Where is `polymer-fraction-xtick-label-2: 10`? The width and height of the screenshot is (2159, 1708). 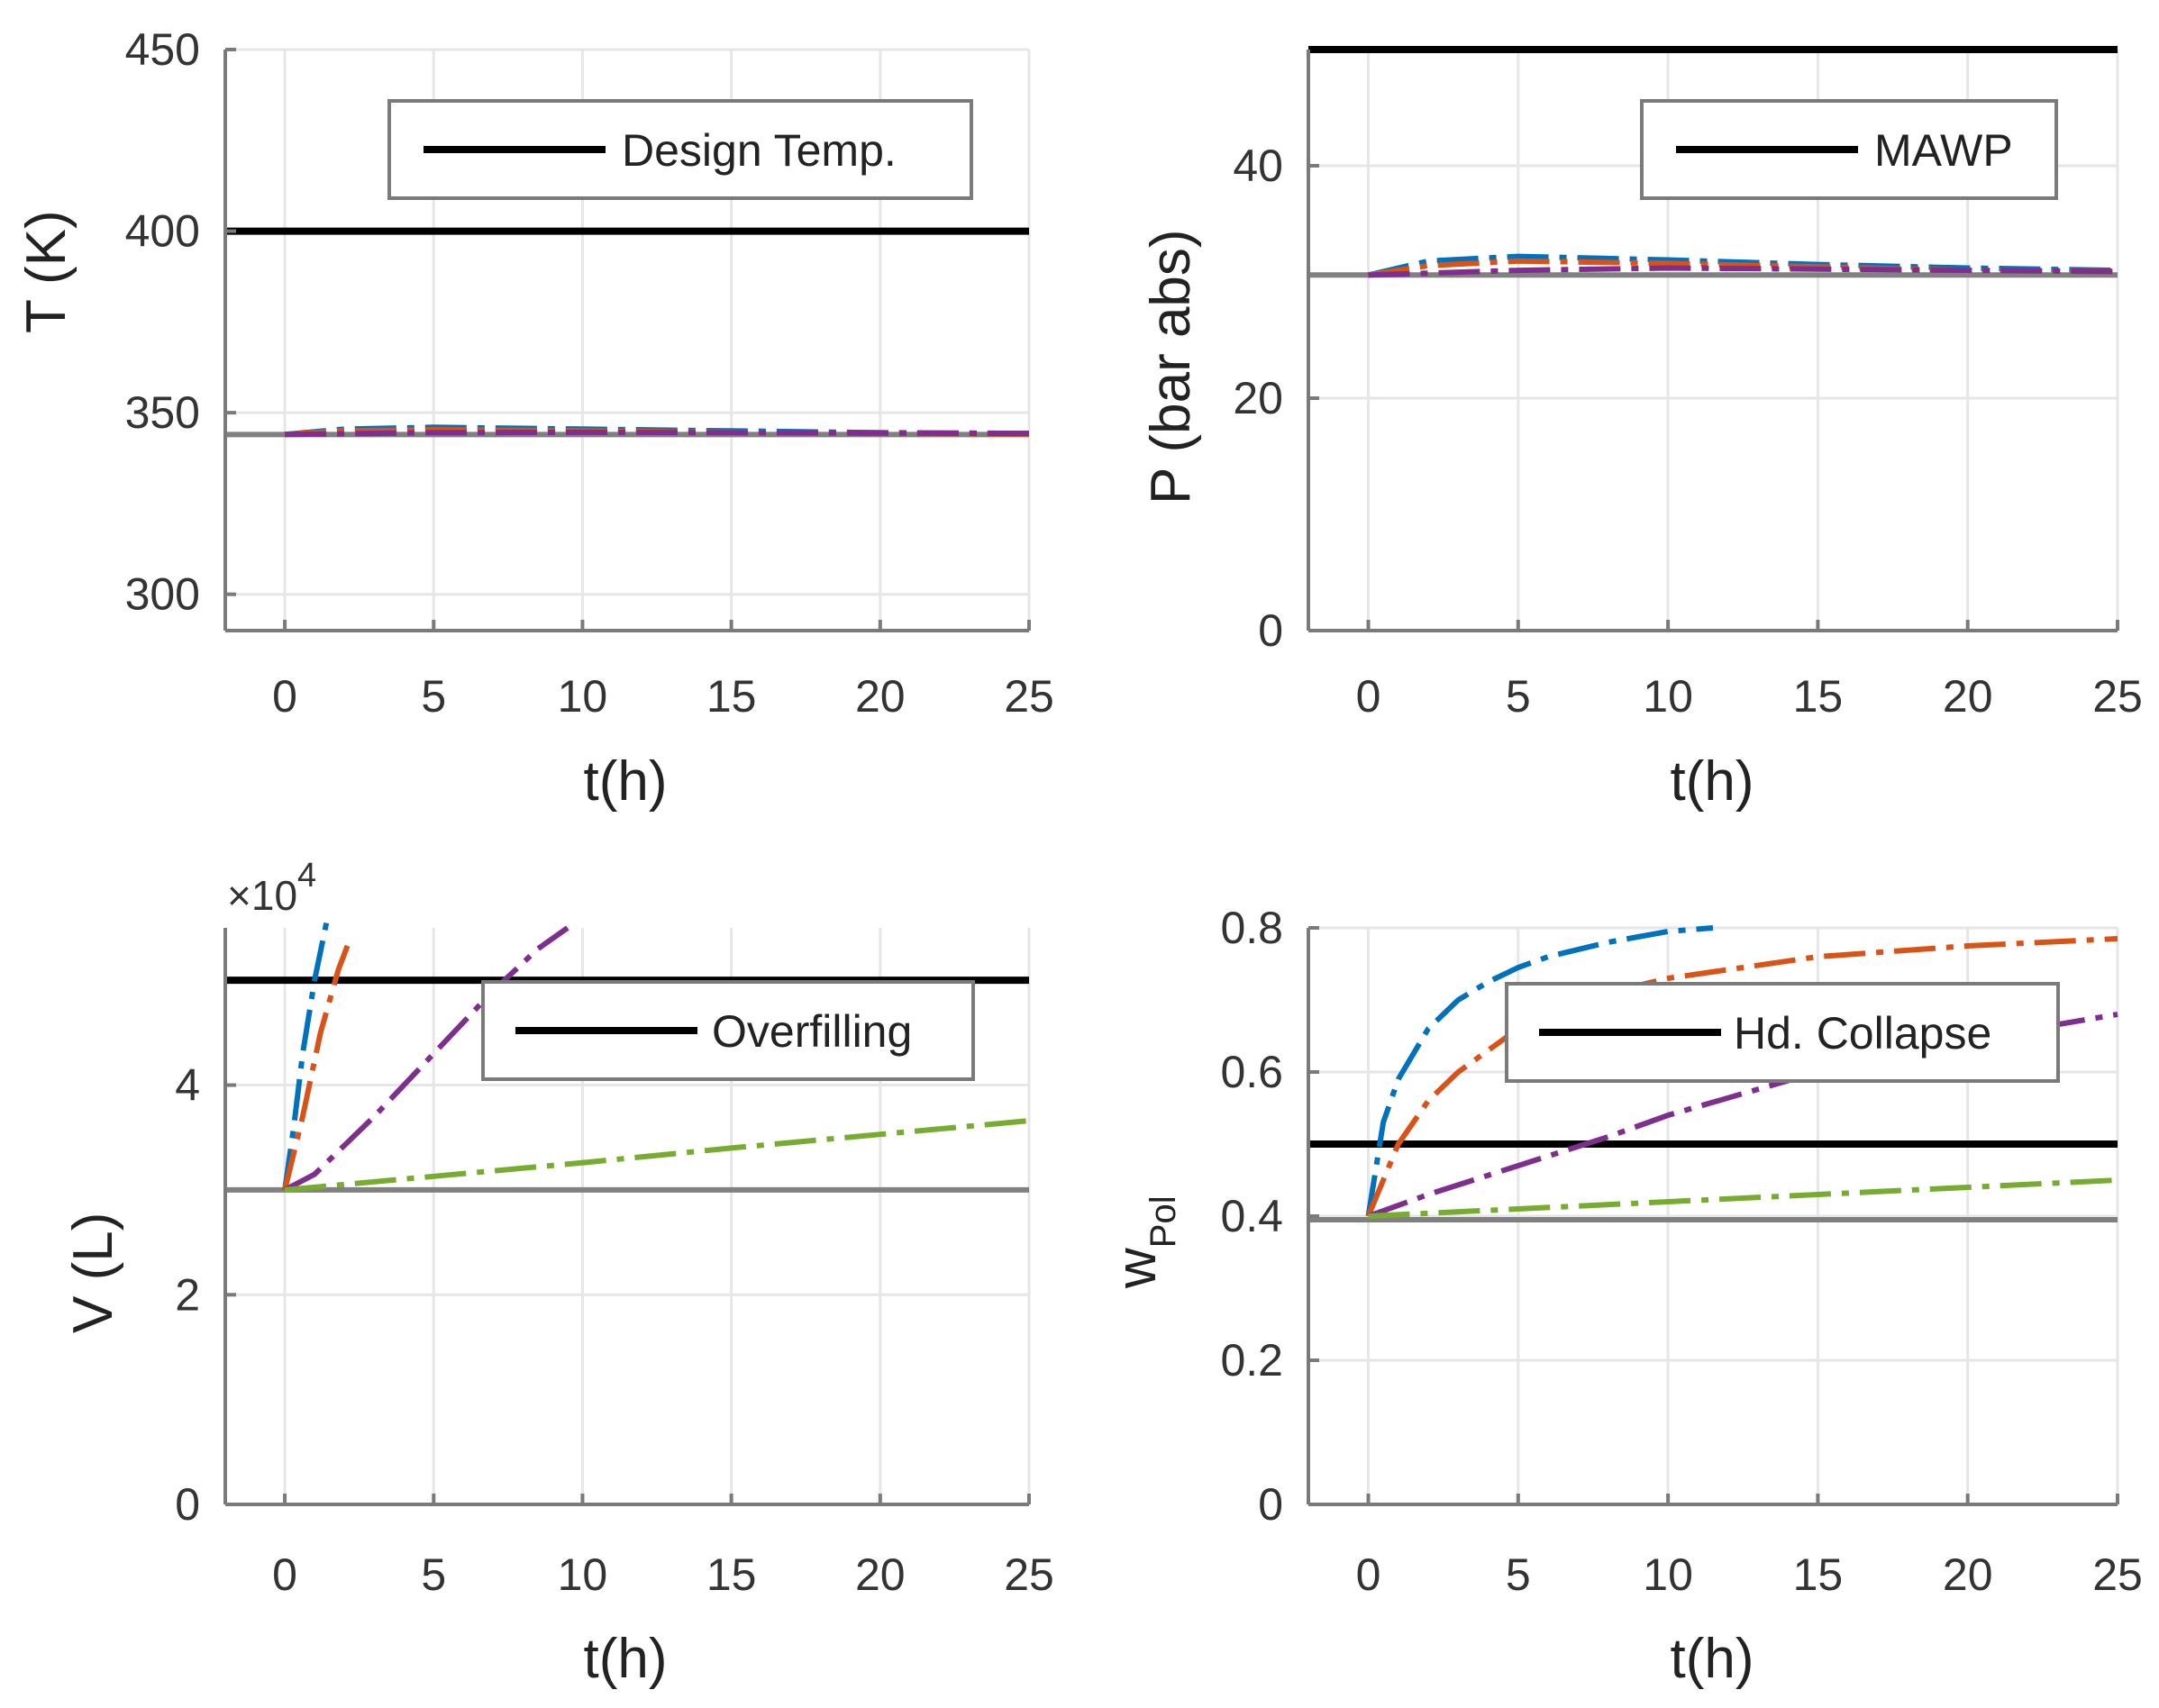
polymer-fraction-xtick-label-2: 10 is located at coordinates (1668, 1574).